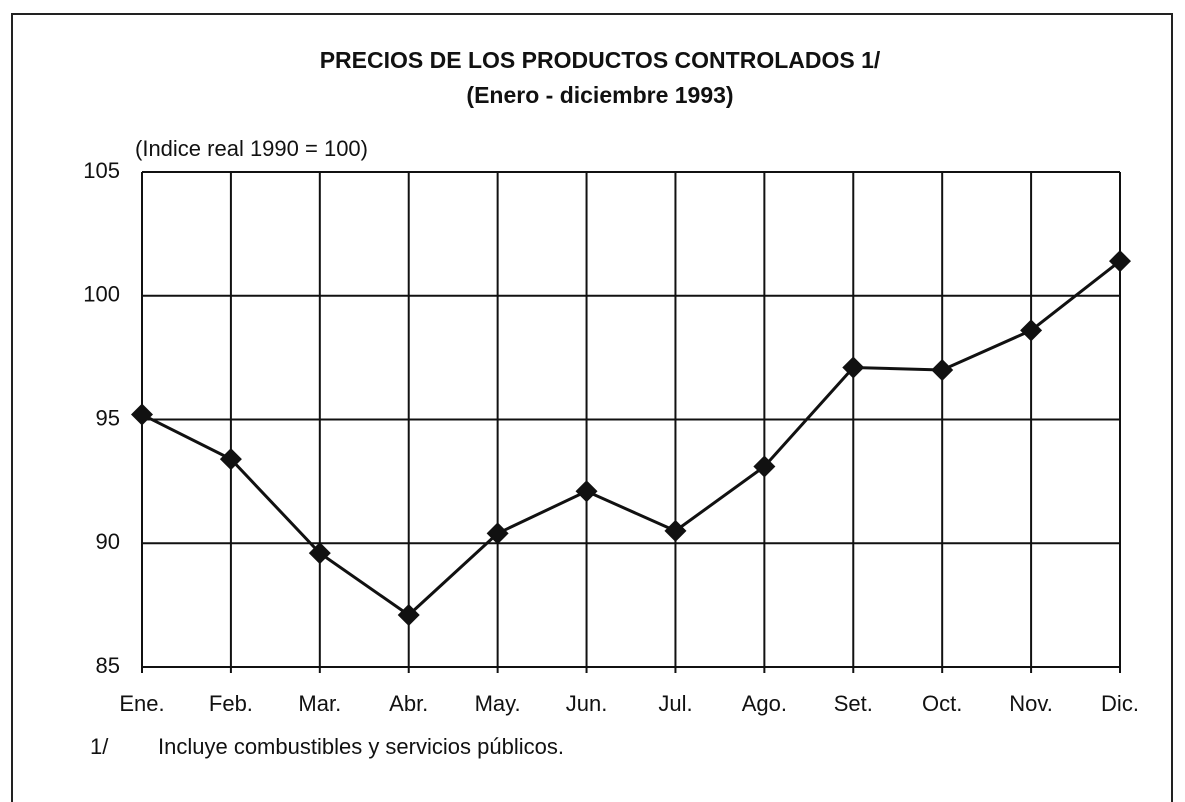 This screenshot has height=802, width=1185. What do you see at coordinates (141, 703) in the screenshot?
I see `x-tick-label: Ene.` at bounding box center [141, 703].